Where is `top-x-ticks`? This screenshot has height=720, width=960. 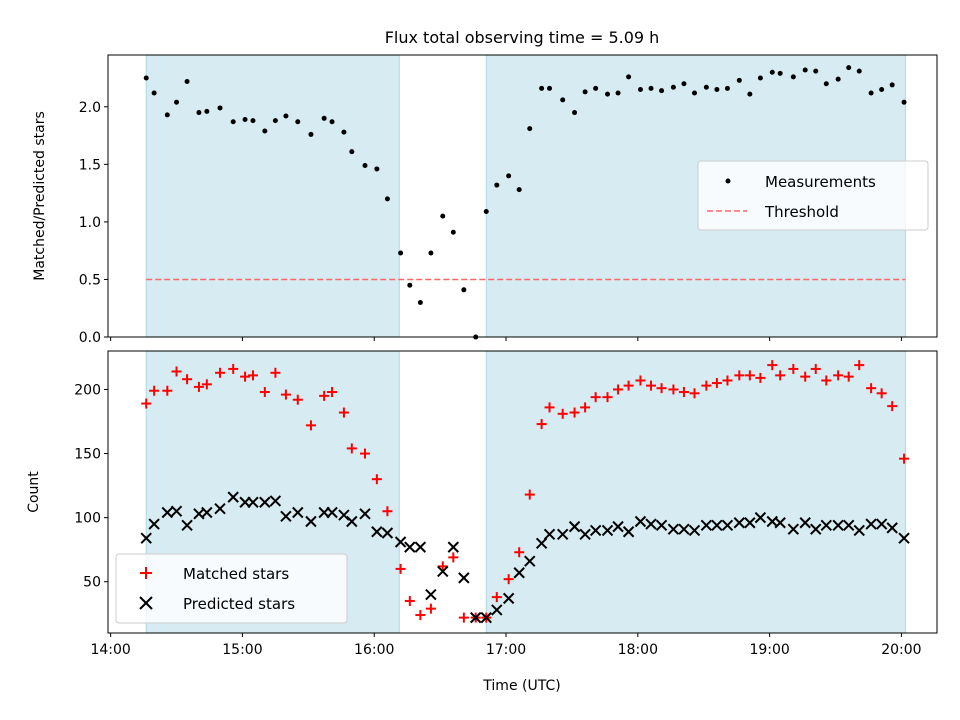 top-x-ticks is located at coordinates (506, 339).